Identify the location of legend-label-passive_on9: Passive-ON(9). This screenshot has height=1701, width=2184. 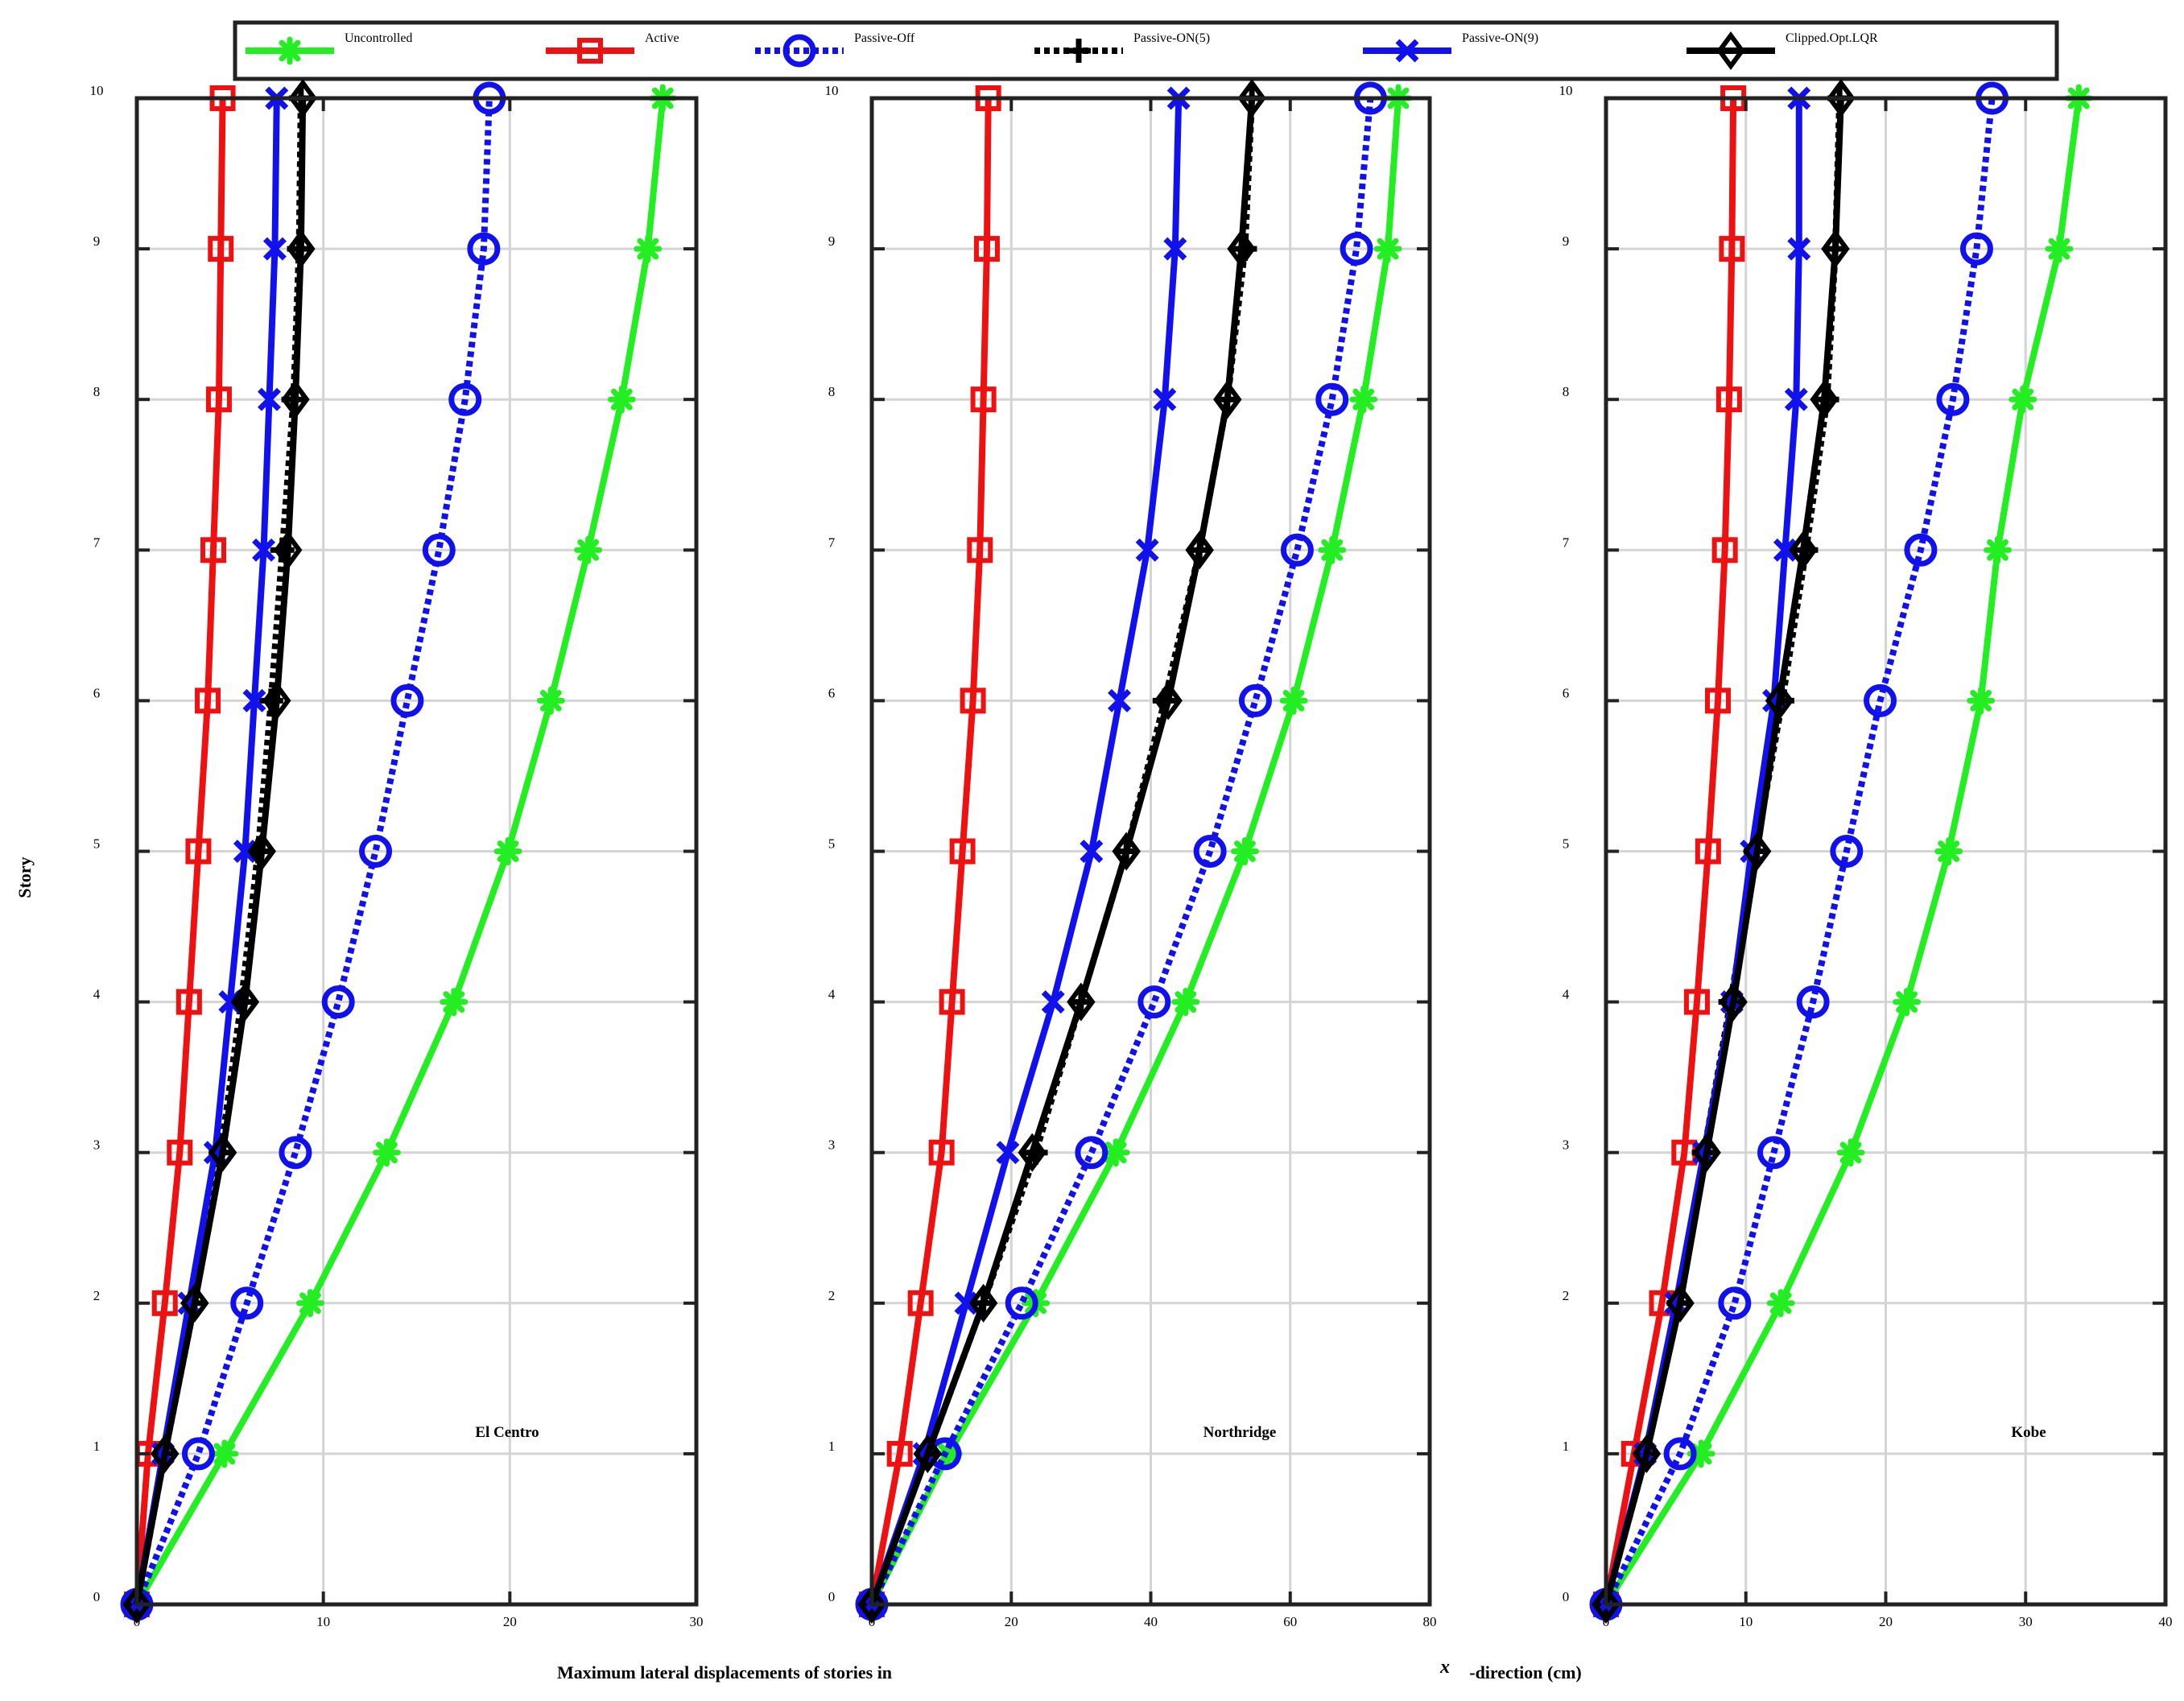
(1500, 38).